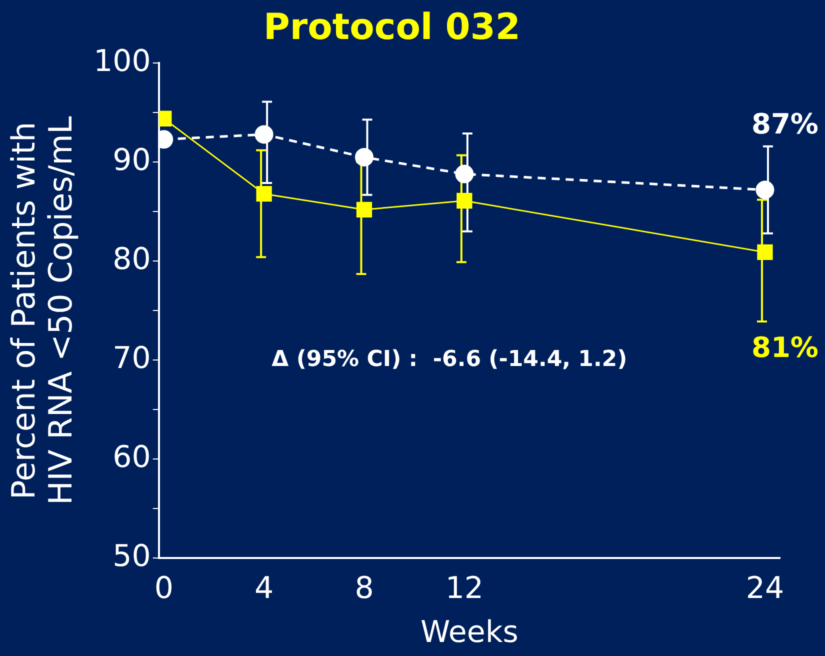  I want to click on chart-title: Protocol 032, so click(392, 27).